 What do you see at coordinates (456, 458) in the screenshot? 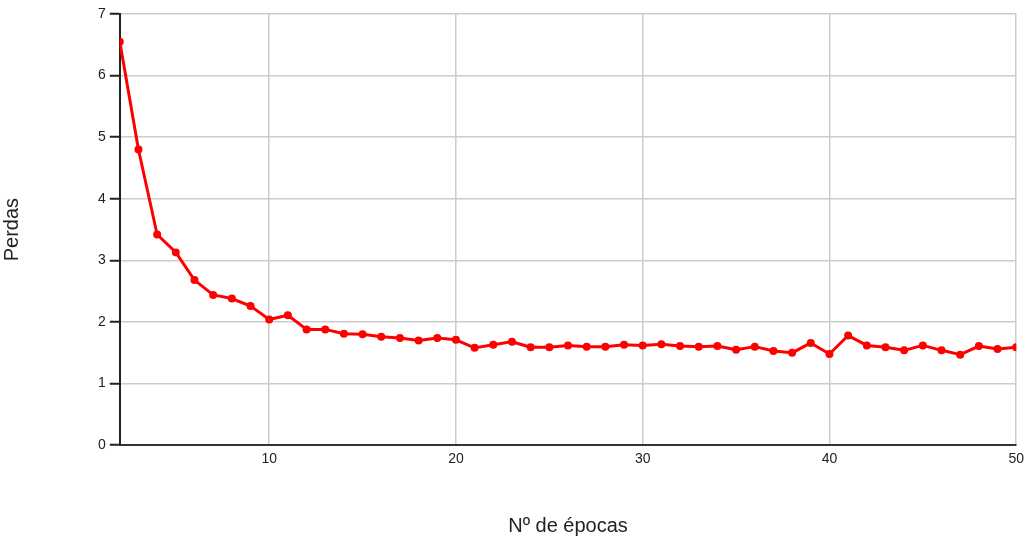
I see `x-tick-label: 20` at bounding box center [456, 458].